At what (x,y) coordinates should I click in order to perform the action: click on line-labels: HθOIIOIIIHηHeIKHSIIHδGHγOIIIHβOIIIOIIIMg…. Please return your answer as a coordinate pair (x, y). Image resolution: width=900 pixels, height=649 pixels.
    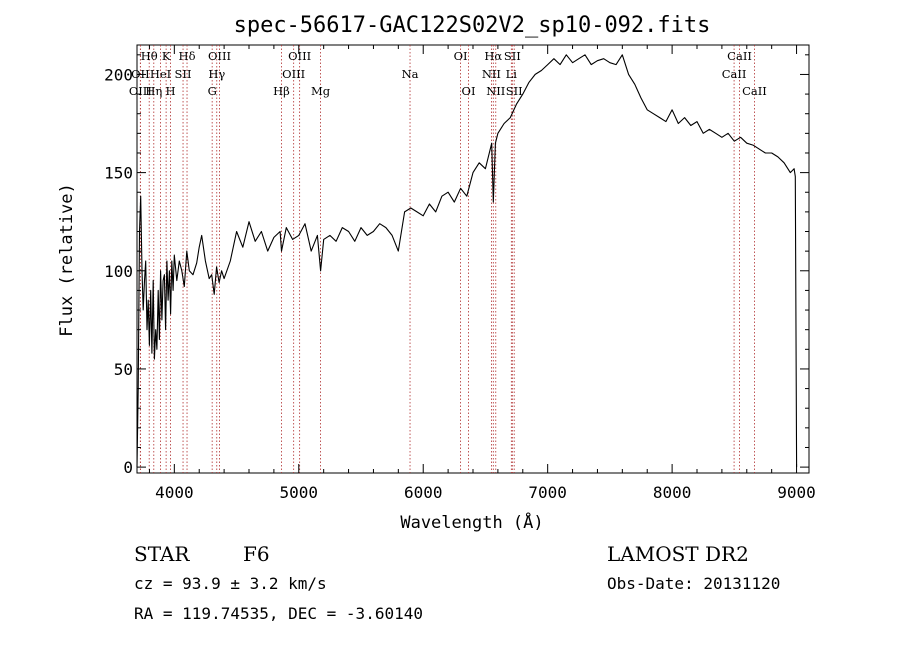
    Looking at the image, I should click on (448, 73).